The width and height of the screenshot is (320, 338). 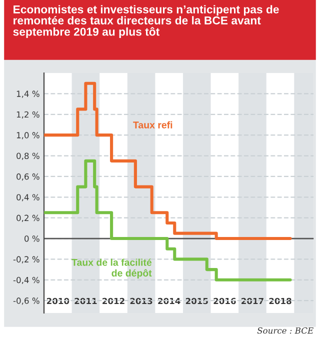 What do you see at coordinates (28, 218) in the screenshot?
I see `y-tick-label: 0,2 %` at bounding box center [28, 218].